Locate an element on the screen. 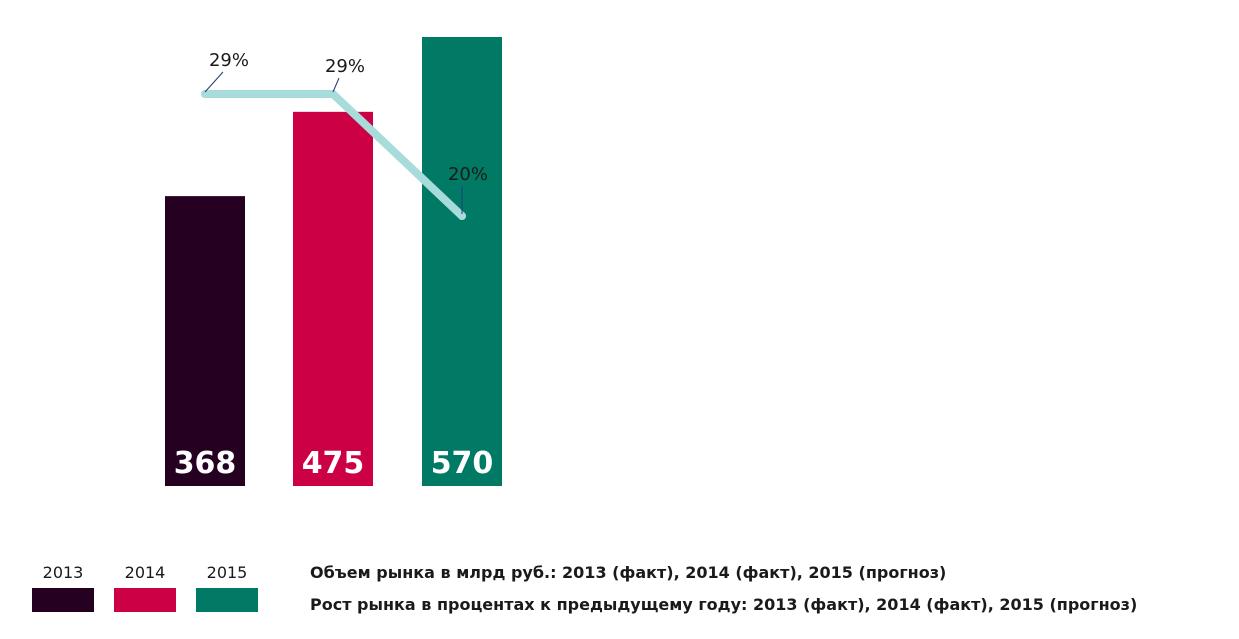  legend-swatch-2015 is located at coordinates (227, 600).